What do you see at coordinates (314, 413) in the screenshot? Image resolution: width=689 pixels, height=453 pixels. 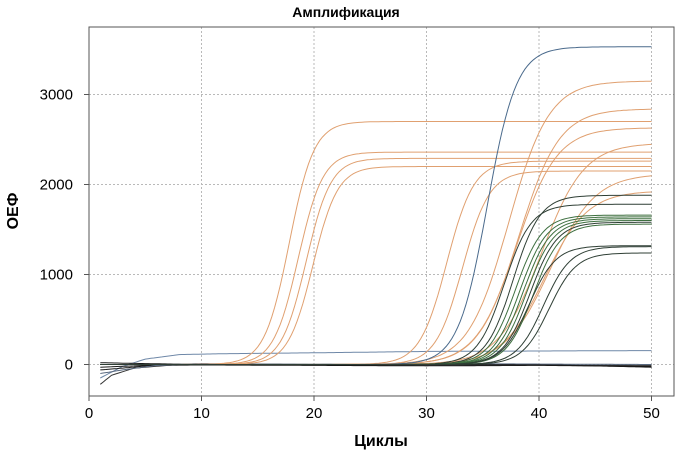 I see `x-tick-label: 20` at bounding box center [314, 413].